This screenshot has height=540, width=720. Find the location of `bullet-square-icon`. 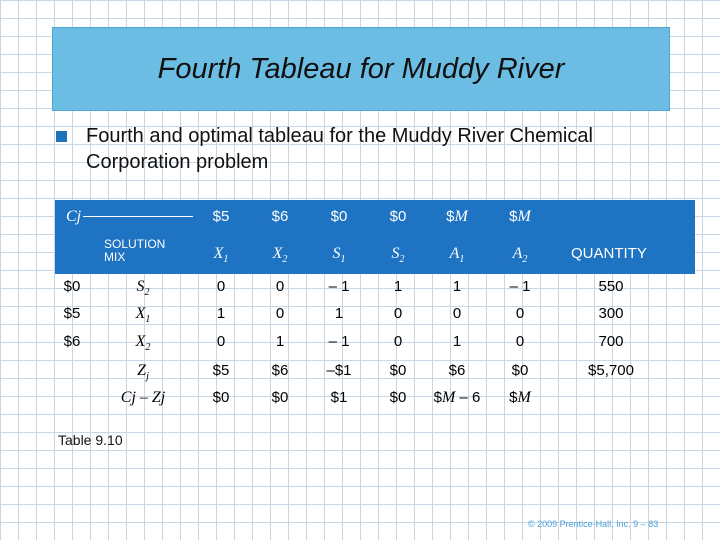

bullet-square-icon is located at coordinates (61, 136).